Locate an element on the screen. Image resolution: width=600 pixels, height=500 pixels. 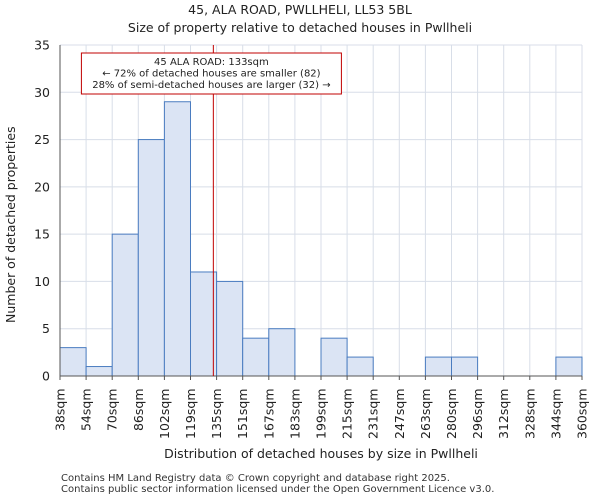
annotation-text: 45 ALA ROAD: 133sqm is located at coordinates (211, 62).